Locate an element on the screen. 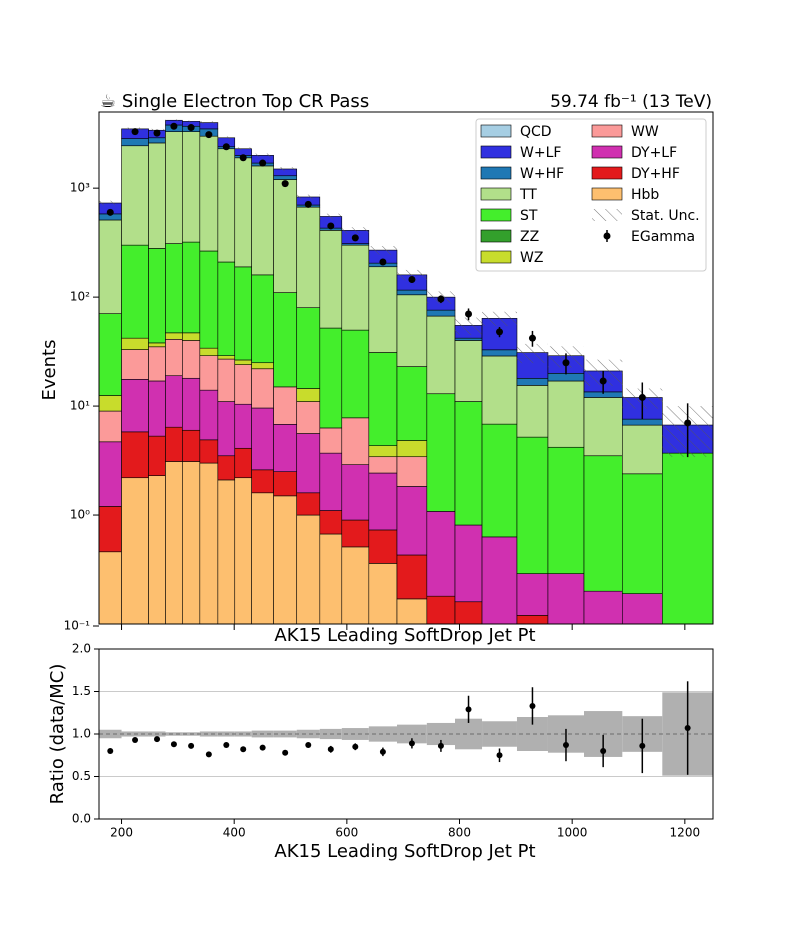 This screenshot has height=936, width=792. y-tick-label: 10⁻¹ is located at coordinates (77, 626).